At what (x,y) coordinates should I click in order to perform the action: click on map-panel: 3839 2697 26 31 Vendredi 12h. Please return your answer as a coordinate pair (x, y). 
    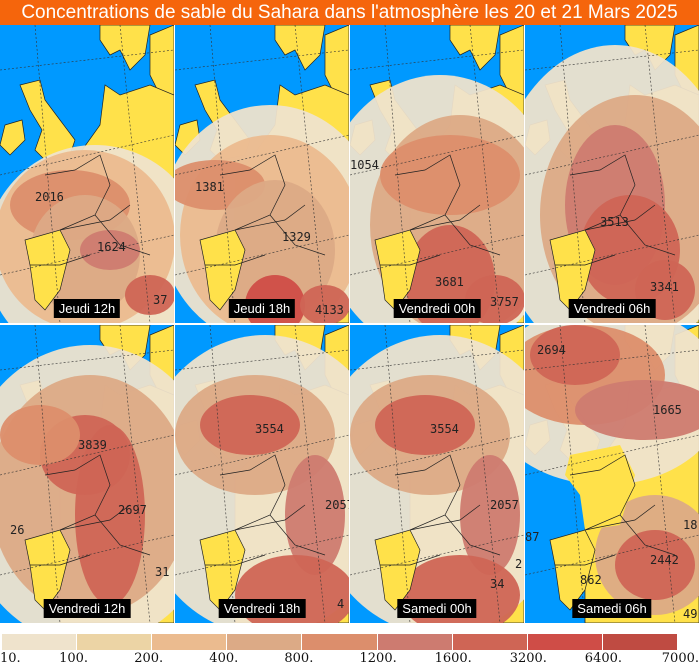
    Looking at the image, I should click on (87, 474).